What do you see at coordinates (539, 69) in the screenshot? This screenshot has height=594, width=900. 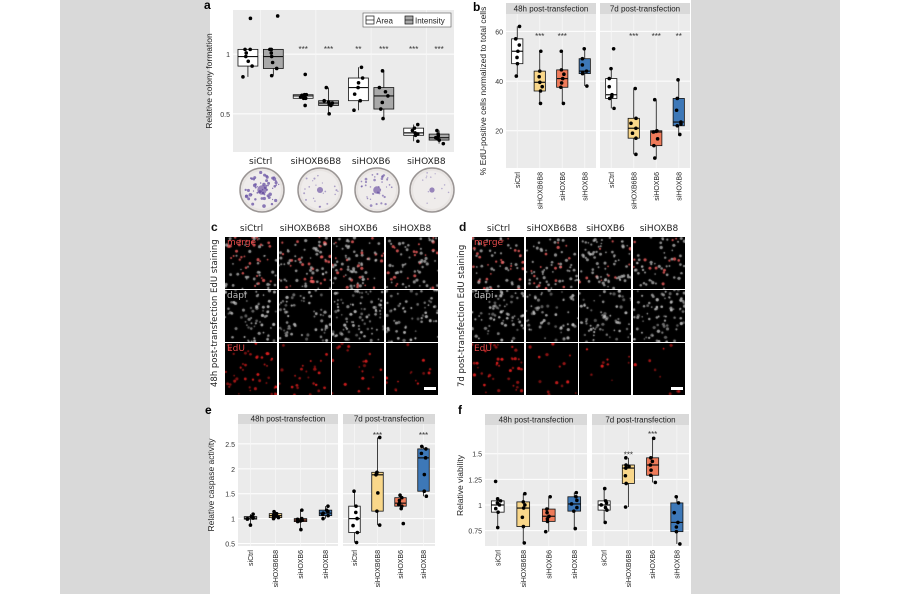 I see `box-siHOXB6B8: ***` at bounding box center [539, 69].